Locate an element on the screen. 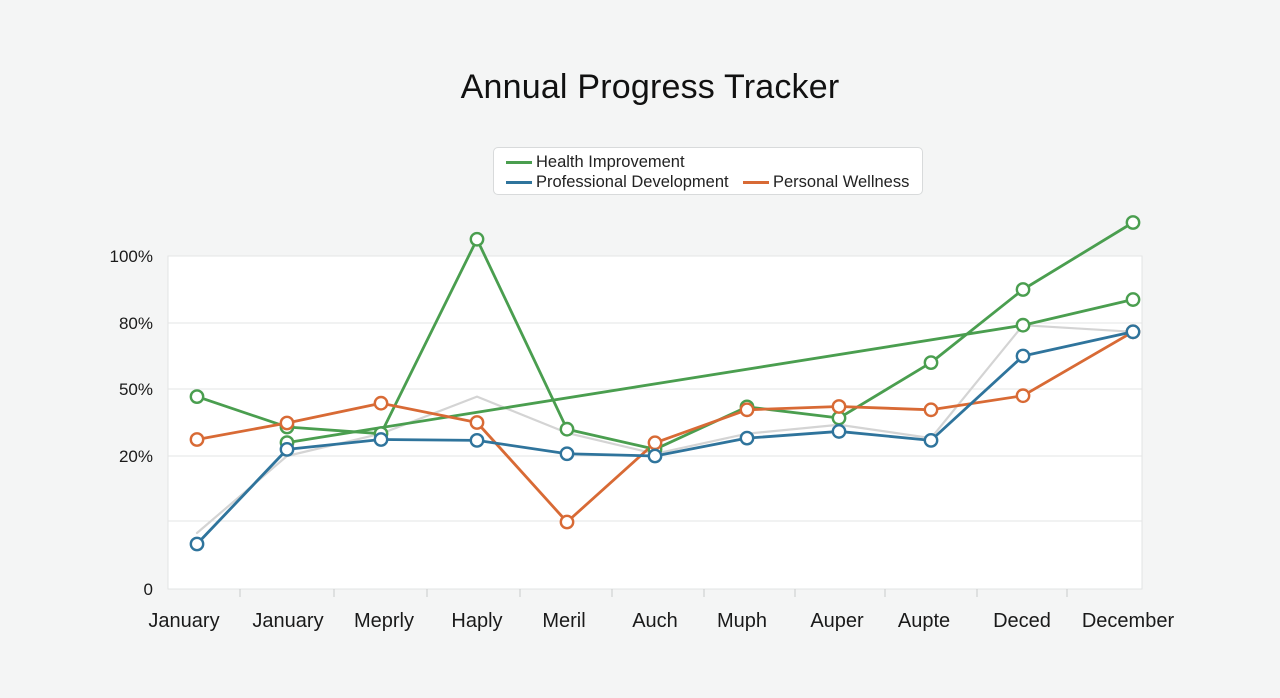  legend-swatch-wellness is located at coordinates (756, 182).